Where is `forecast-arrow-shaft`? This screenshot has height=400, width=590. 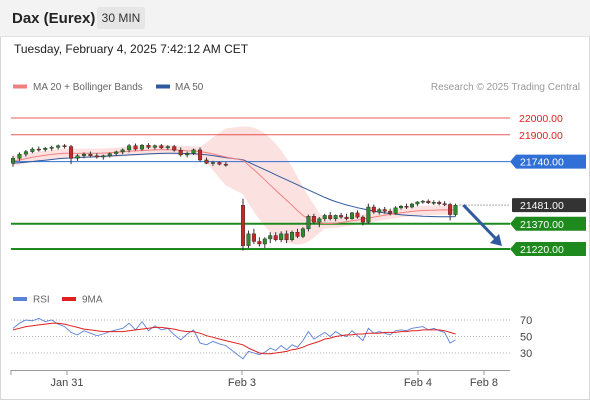 forecast-arrow-shaft is located at coordinates (481, 223).